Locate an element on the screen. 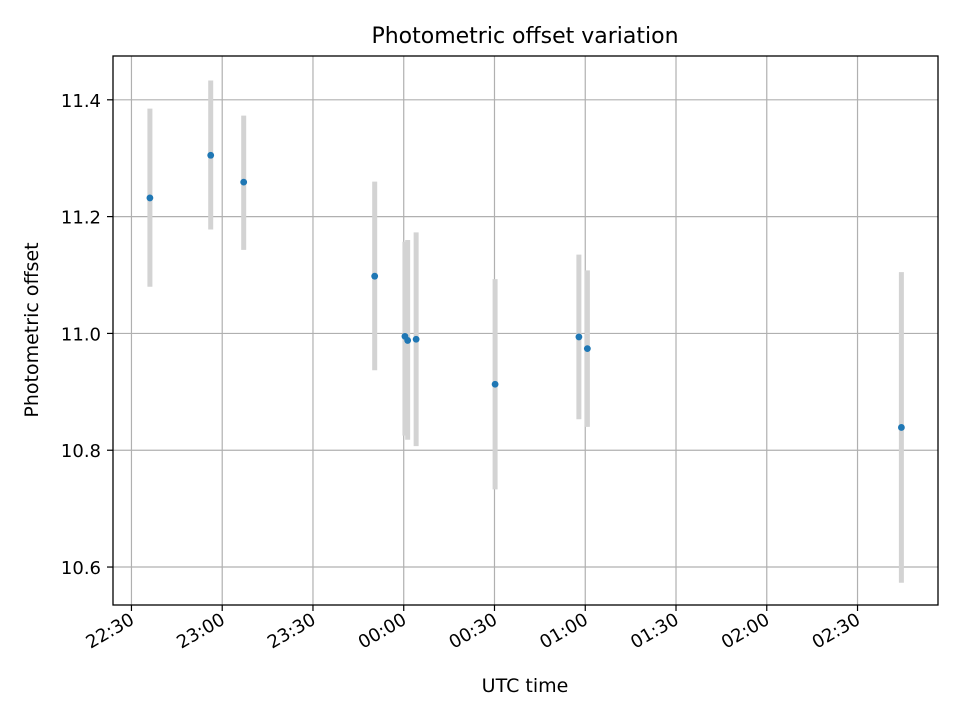 The image size is (960, 720). y-tick-label: 11.0 is located at coordinates (81, 334).